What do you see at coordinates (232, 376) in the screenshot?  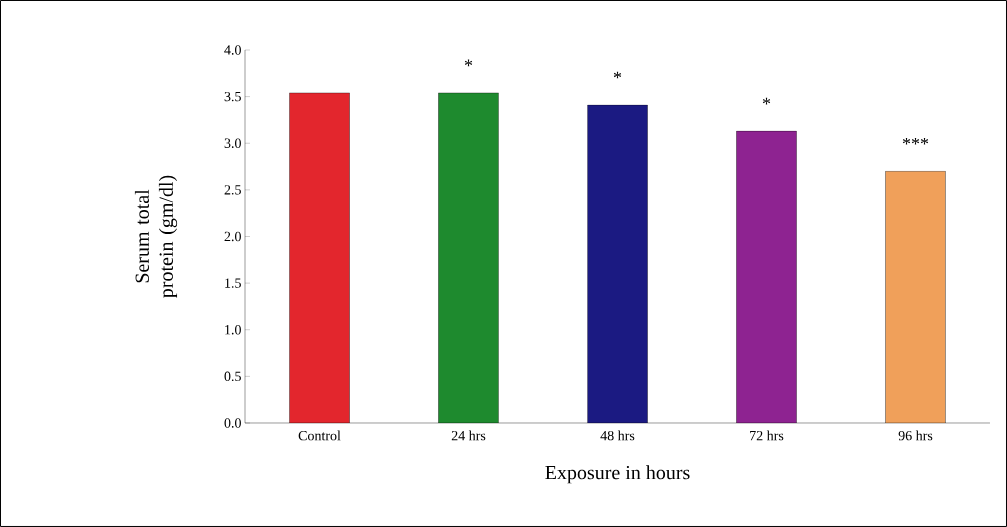 I see `y-tick-label: 0.5` at bounding box center [232, 376].